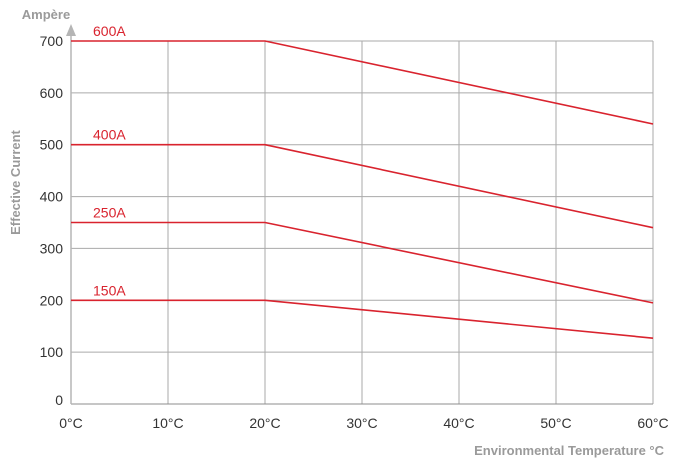  Describe the element at coordinates (52, 300) in the screenshot. I see `y-tick-label: 200` at that location.